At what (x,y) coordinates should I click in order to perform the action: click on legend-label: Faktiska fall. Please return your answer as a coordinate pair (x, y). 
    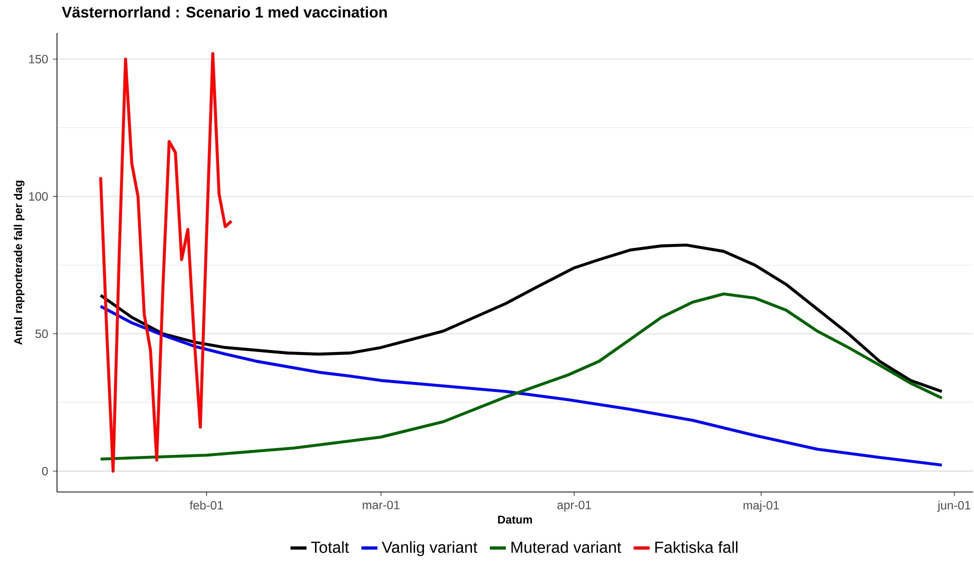
    Looking at the image, I should click on (696, 547).